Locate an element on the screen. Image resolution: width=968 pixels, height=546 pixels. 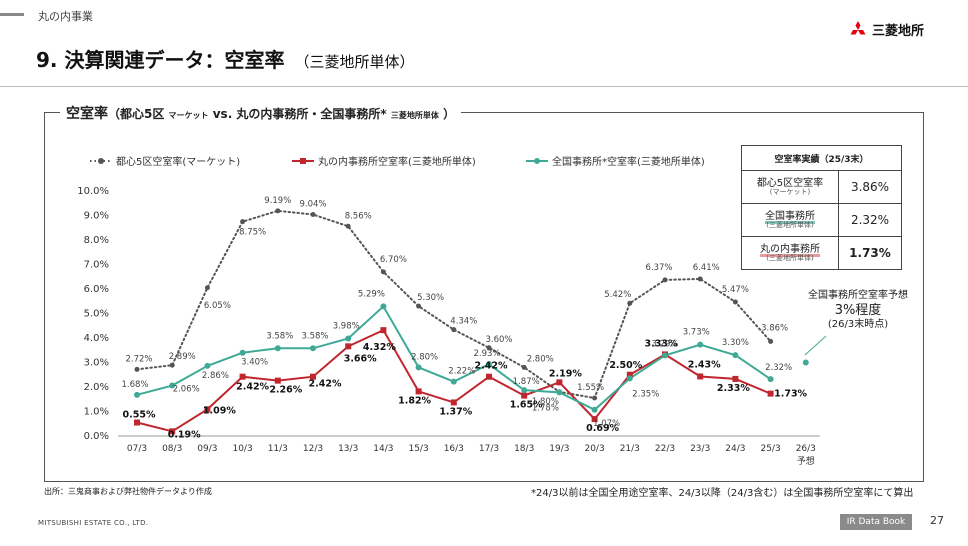
data-label: 1.78% is located at coordinates (545, 408).